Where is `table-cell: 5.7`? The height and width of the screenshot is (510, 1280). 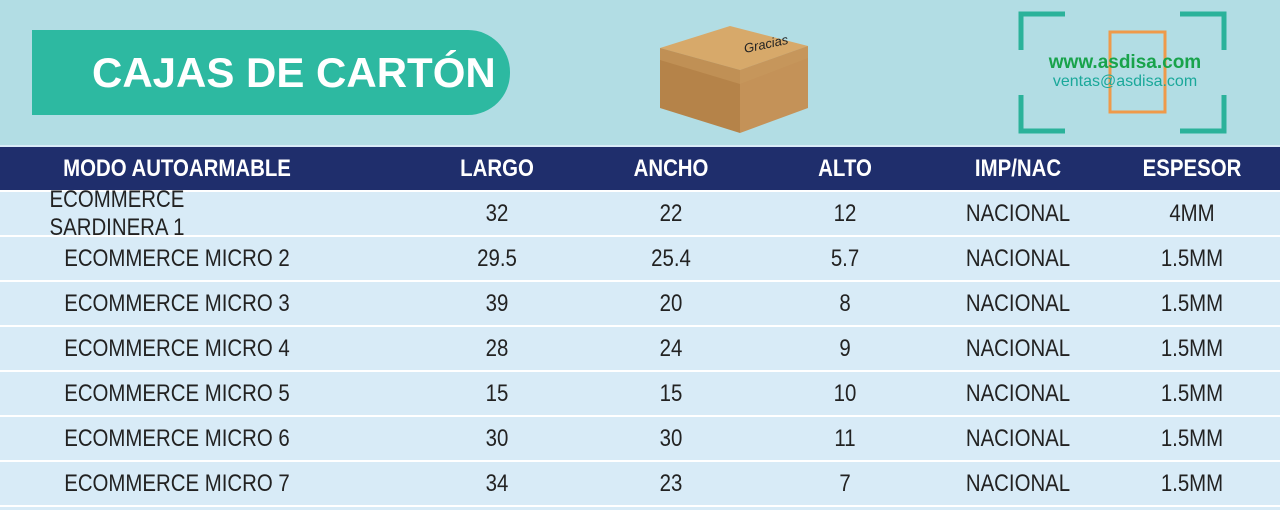 table-cell: 5.7 is located at coordinates (845, 258).